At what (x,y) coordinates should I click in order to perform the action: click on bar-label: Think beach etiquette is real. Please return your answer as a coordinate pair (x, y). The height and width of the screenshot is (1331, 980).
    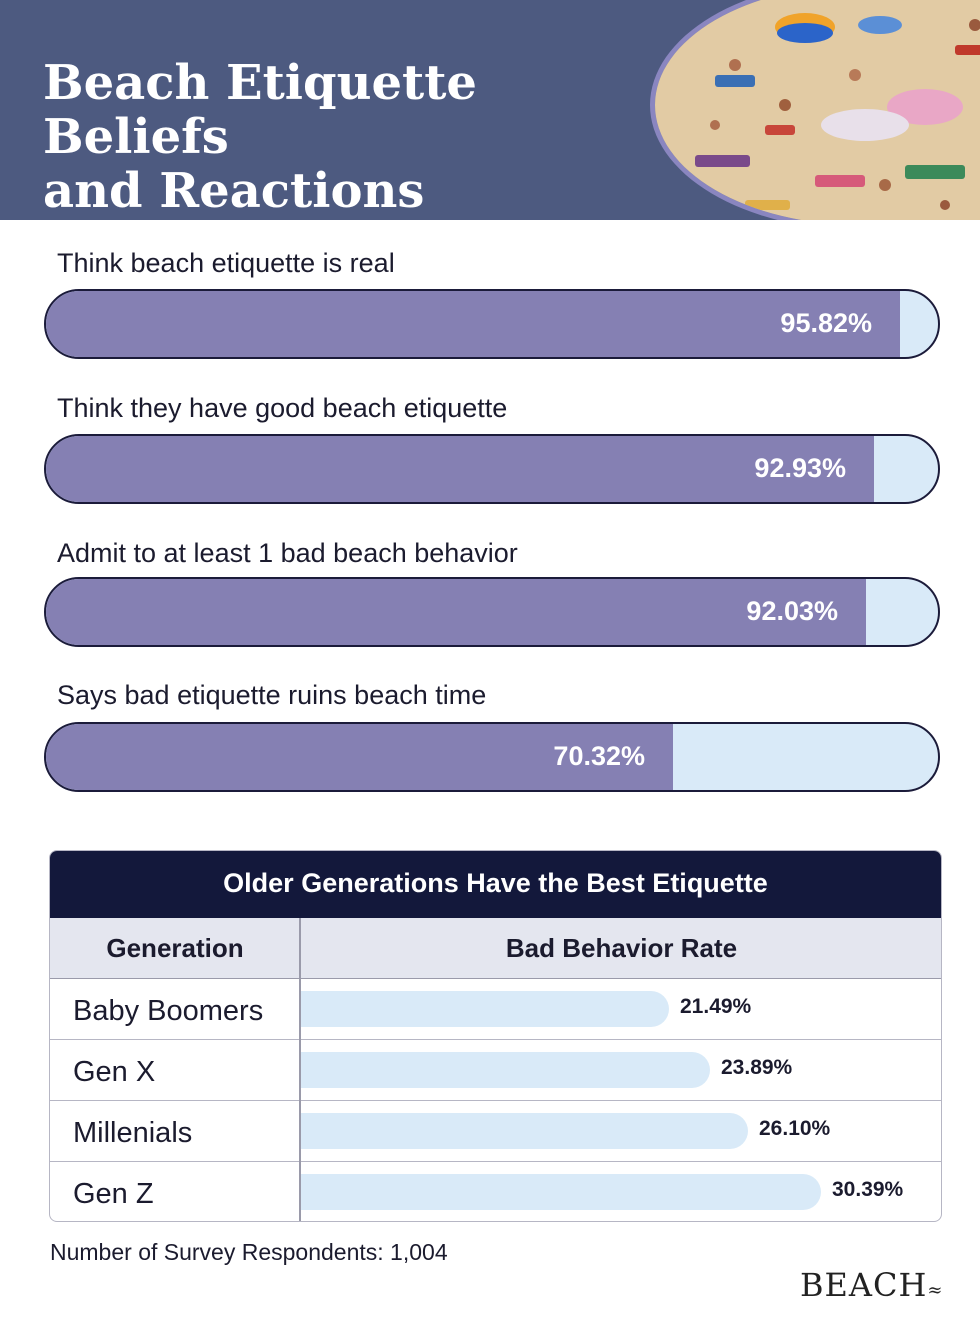
    Looking at the image, I should click on (226, 263).